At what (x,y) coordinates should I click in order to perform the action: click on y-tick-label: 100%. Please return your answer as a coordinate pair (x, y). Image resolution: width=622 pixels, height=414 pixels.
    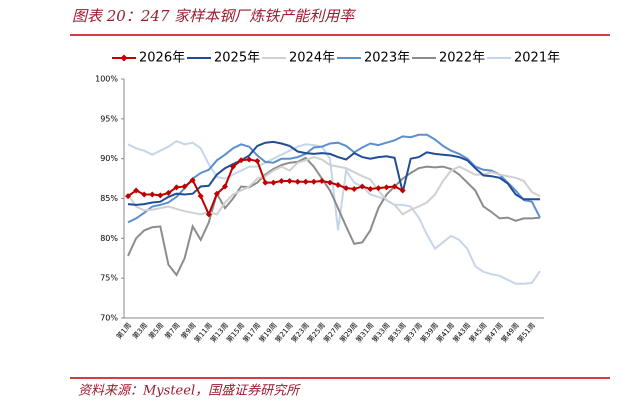
    Looking at the image, I should click on (106, 79).